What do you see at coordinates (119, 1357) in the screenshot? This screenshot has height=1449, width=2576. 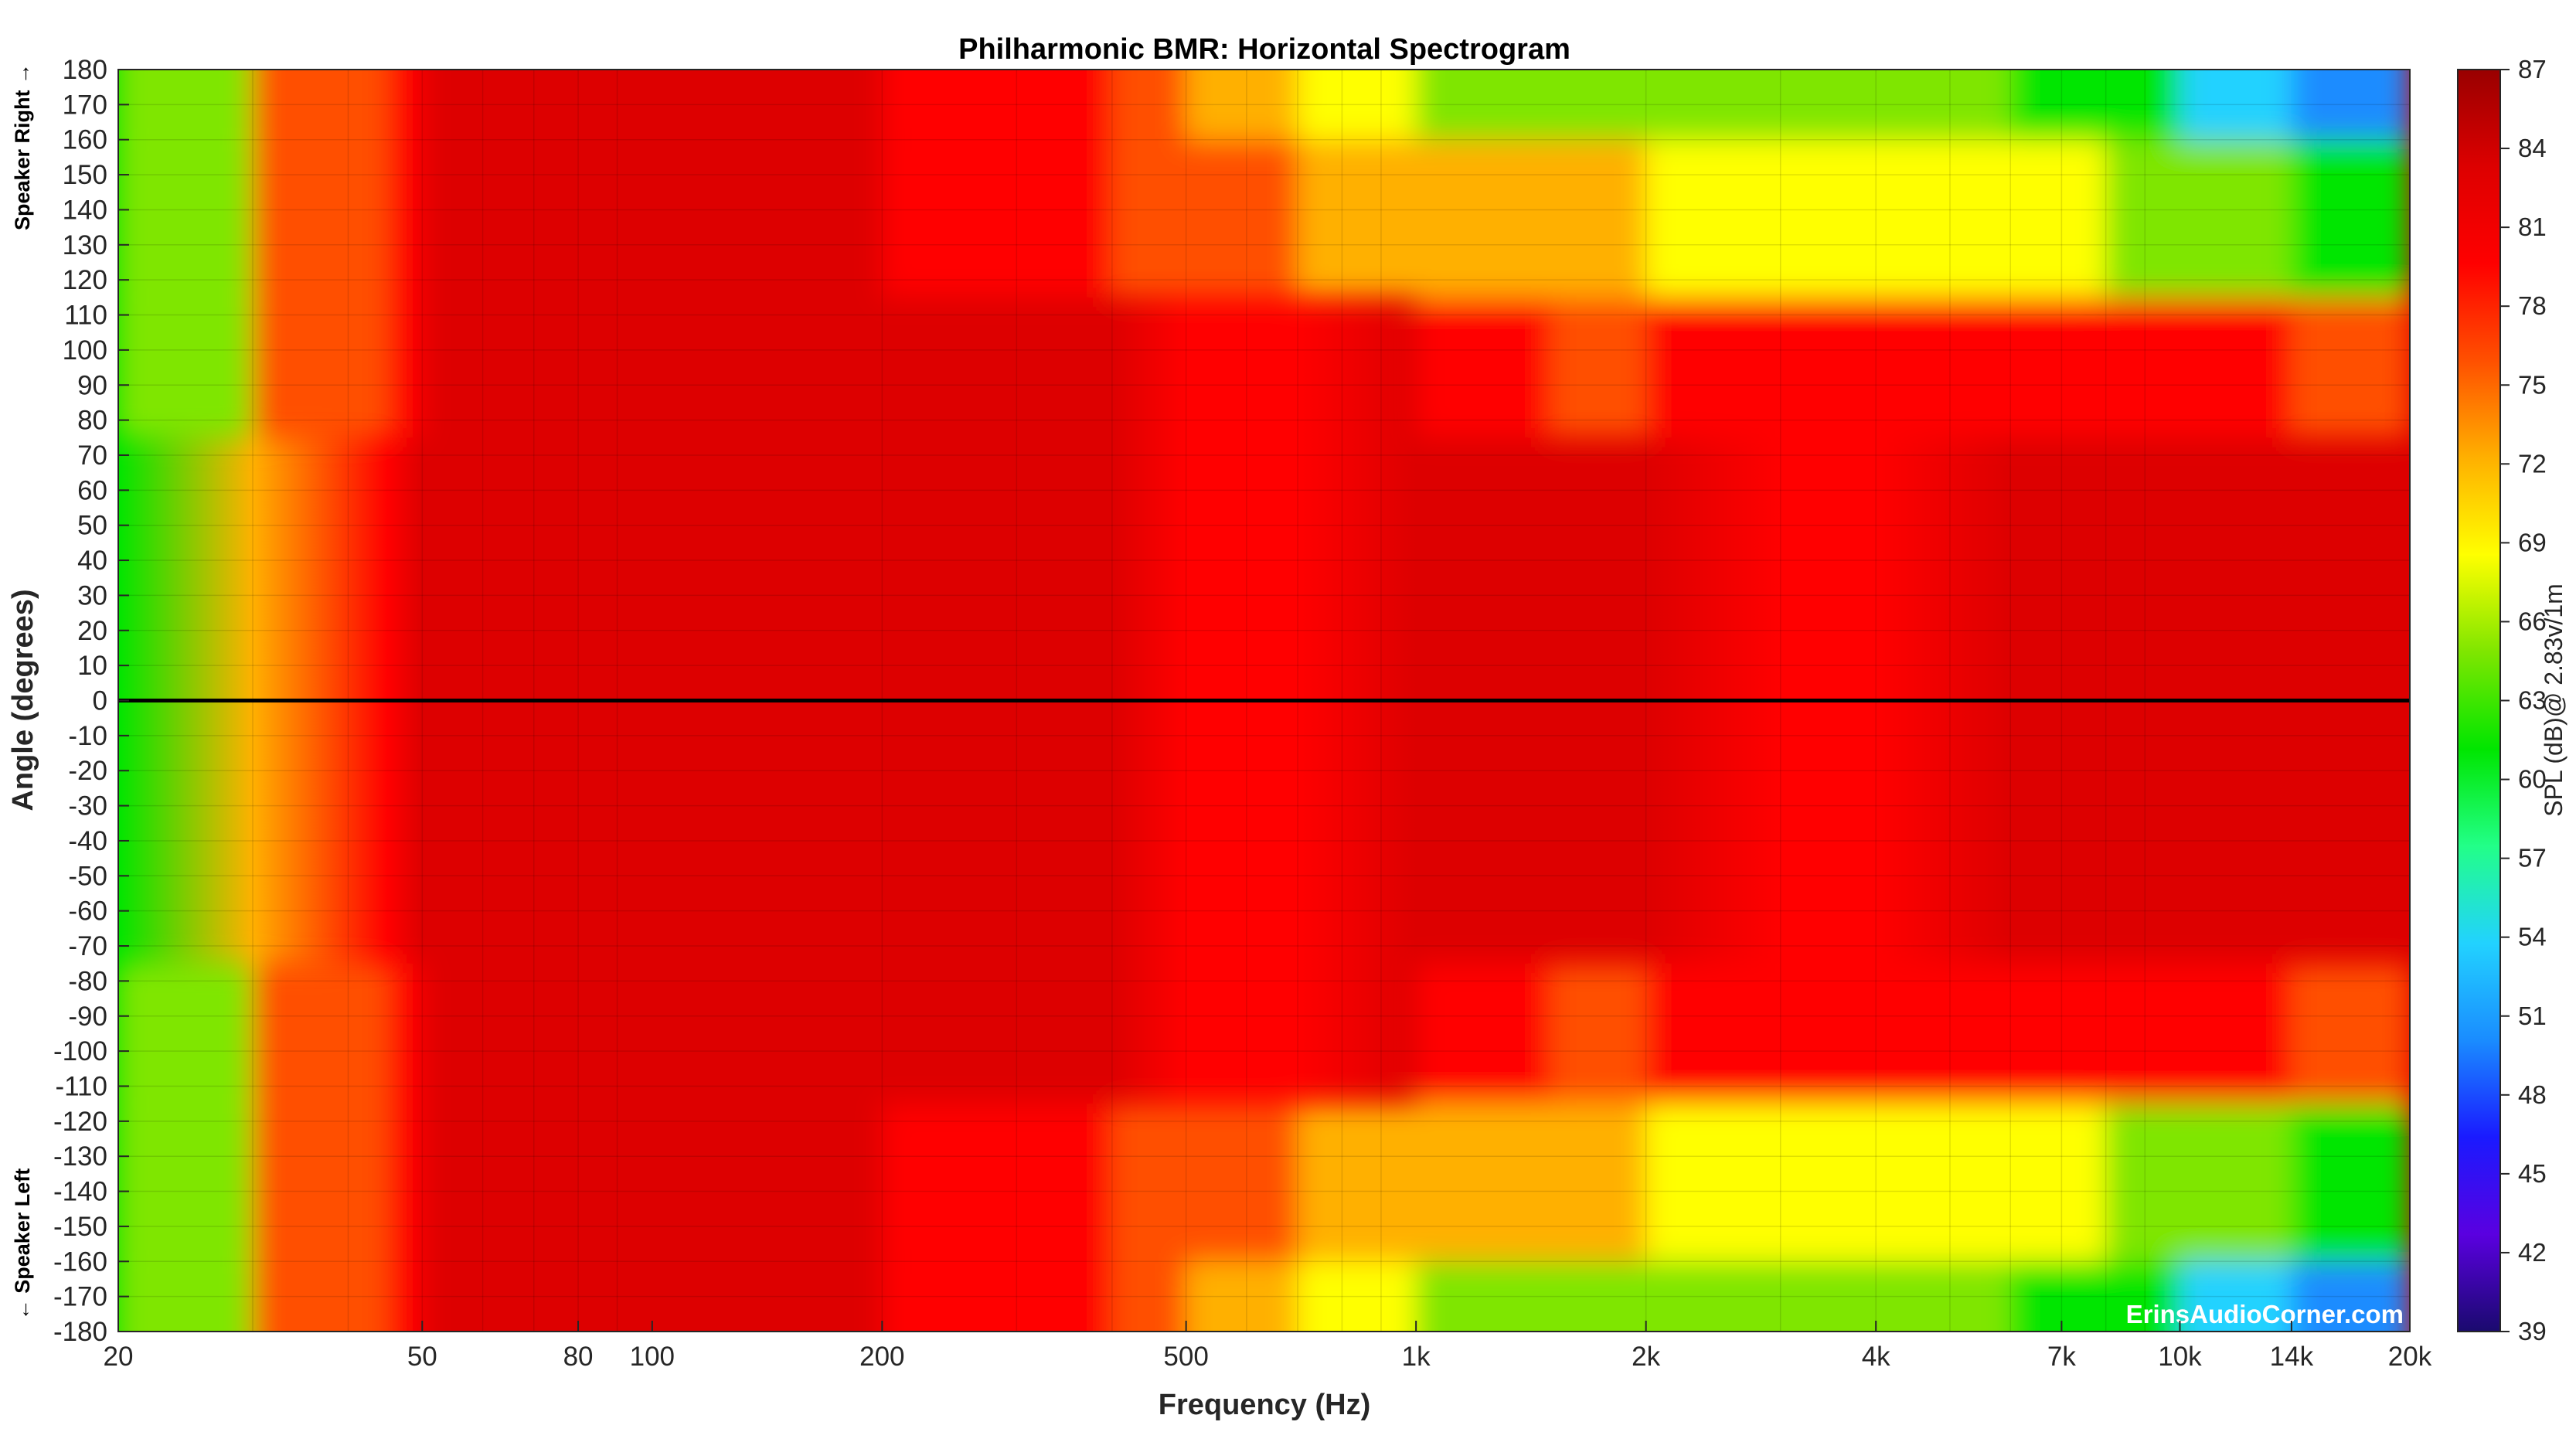 I see `x-tick-label: 20` at bounding box center [119, 1357].